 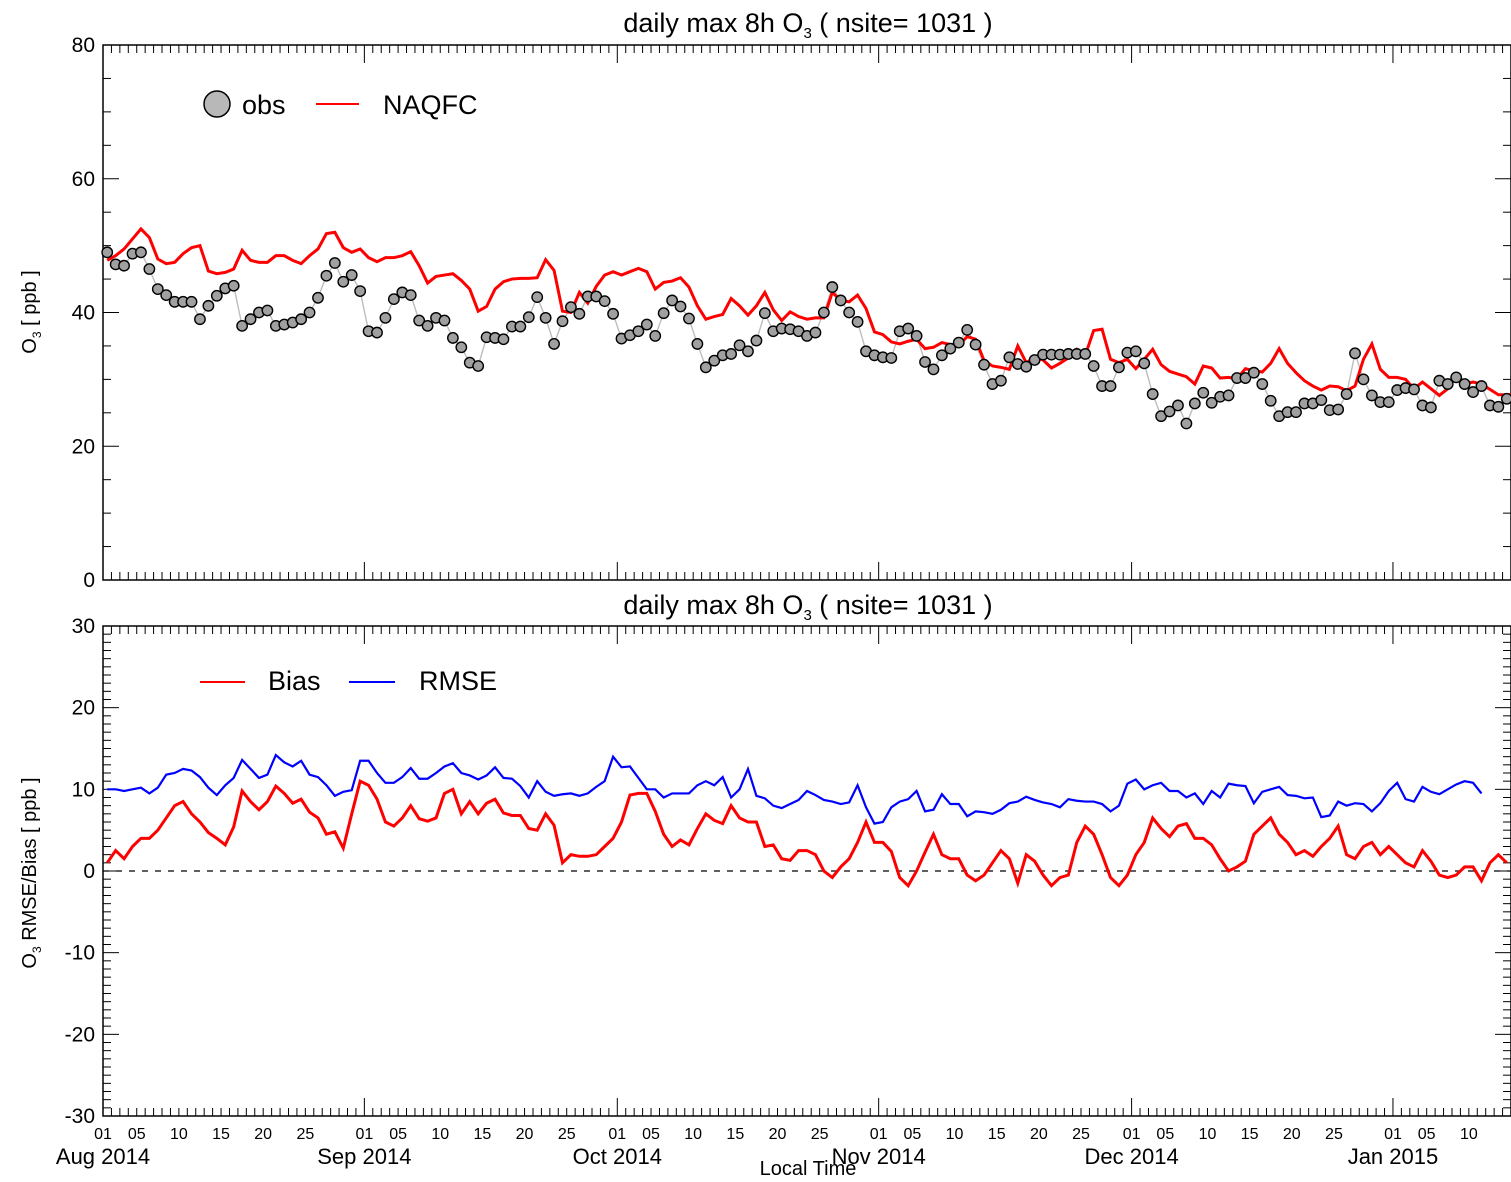 What do you see at coordinates (1132, 1156) in the screenshot?
I see `x-month-label: Dec 2014` at bounding box center [1132, 1156].